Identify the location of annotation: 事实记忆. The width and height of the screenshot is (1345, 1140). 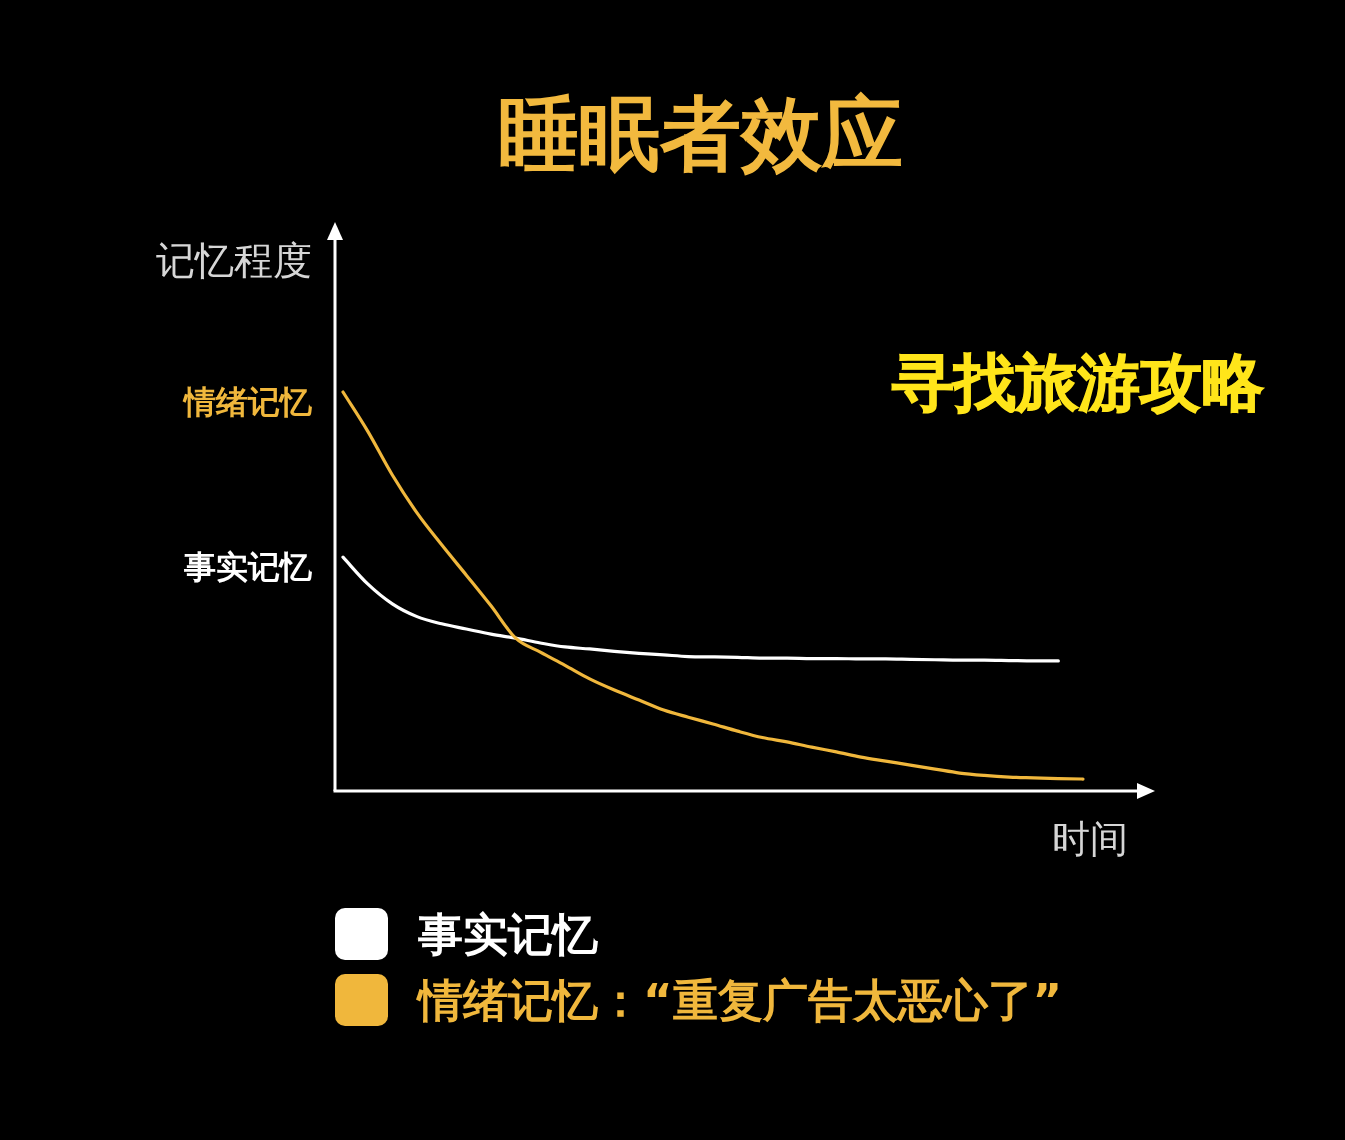
(248, 567).